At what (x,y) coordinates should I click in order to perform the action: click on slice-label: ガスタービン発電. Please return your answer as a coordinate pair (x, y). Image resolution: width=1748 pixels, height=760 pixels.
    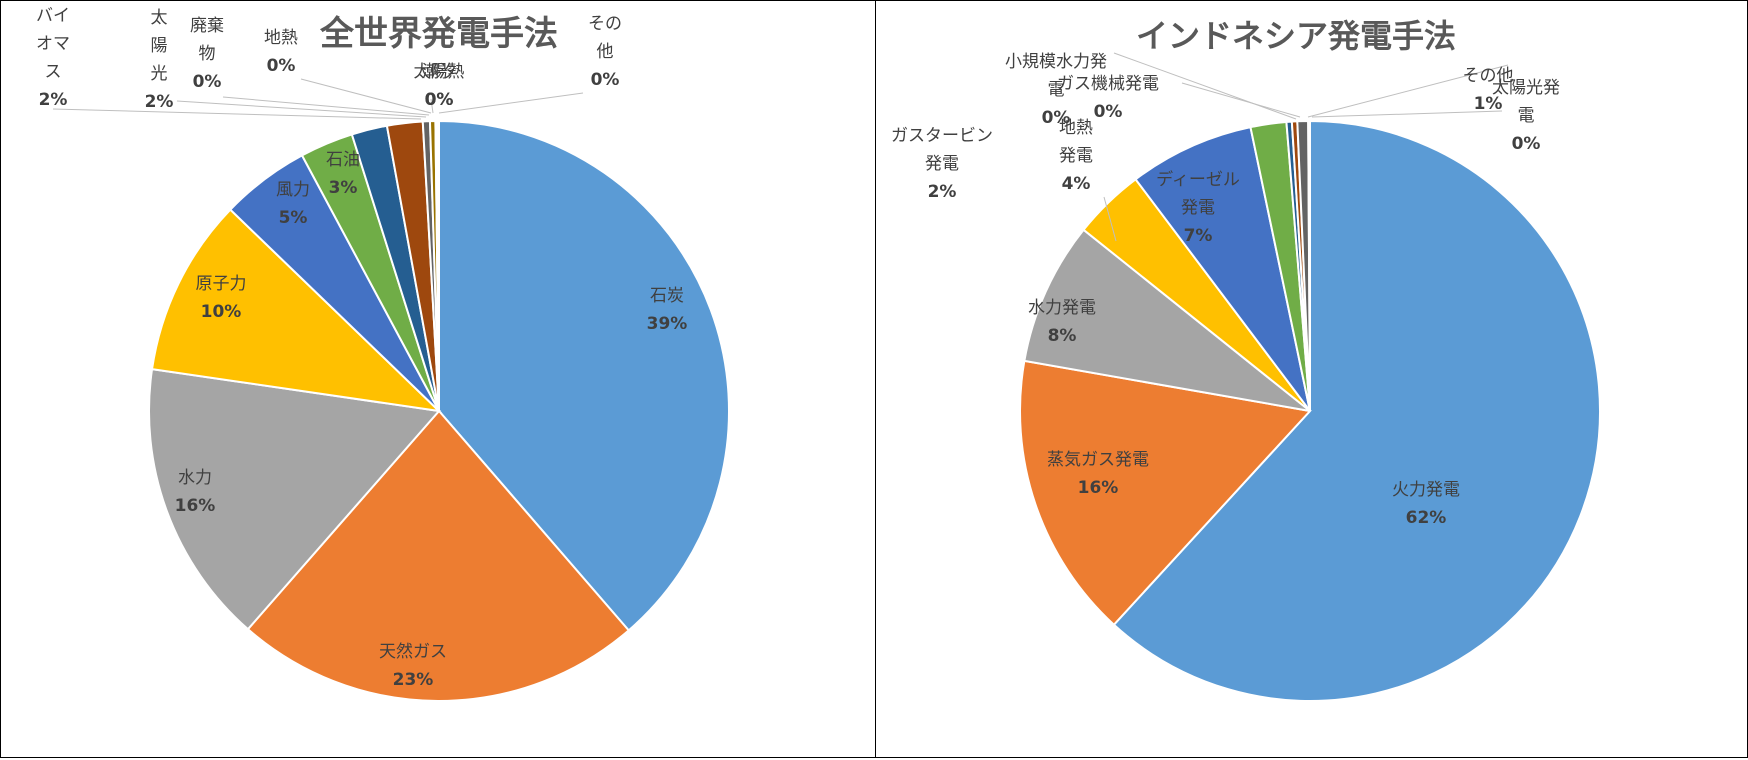
    Looking at the image, I should click on (942, 150).